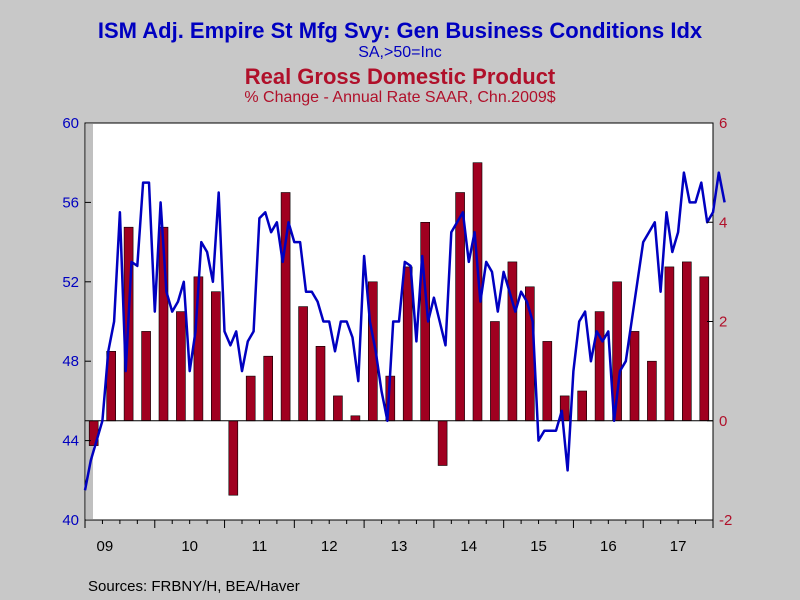 Image resolution: width=800 pixels, height=600 pixels. What do you see at coordinates (723, 322) in the screenshot?
I see `y-right-tick-label: 2` at bounding box center [723, 322].